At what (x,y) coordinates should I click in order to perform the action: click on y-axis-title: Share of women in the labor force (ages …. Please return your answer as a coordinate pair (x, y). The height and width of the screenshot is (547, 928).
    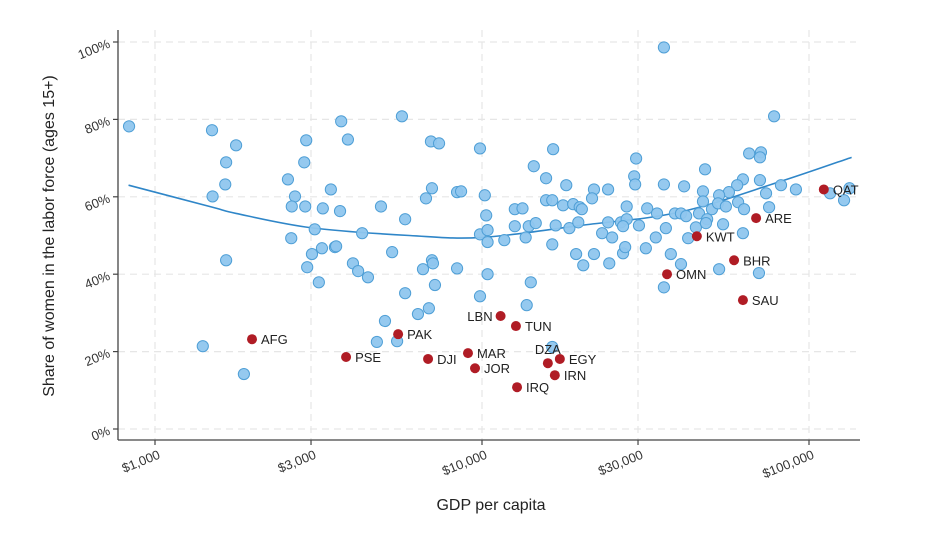
    Looking at the image, I should click on (49, 236).